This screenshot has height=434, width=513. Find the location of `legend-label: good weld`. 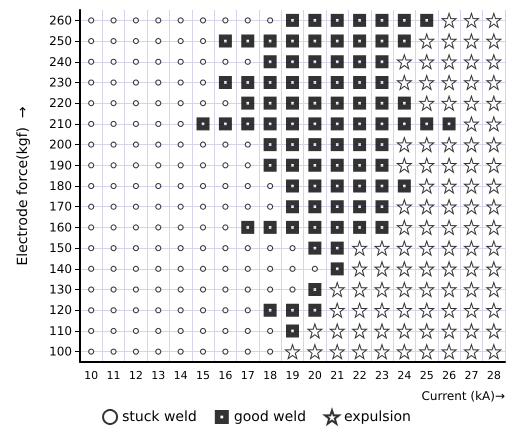

legend-label: good weld is located at coordinates (270, 417).